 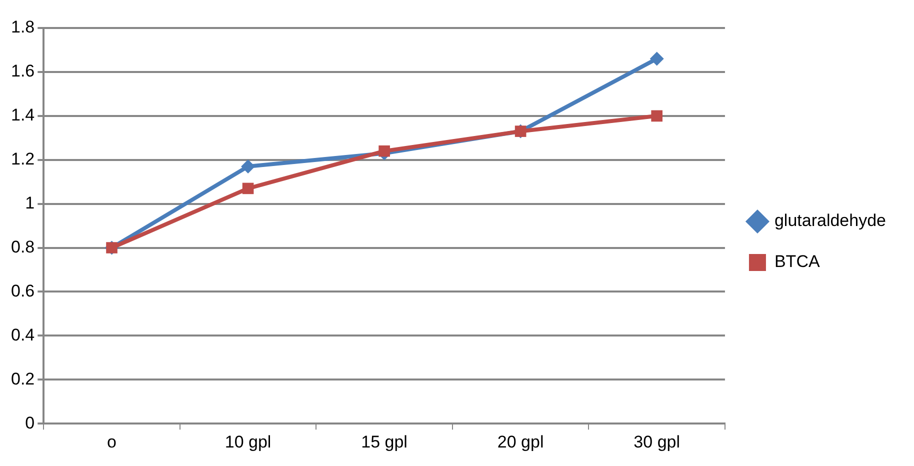 What do you see at coordinates (657, 442) in the screenshot?
I see `x-tick-label: 30 gpl` at bounding box center [657, 442].